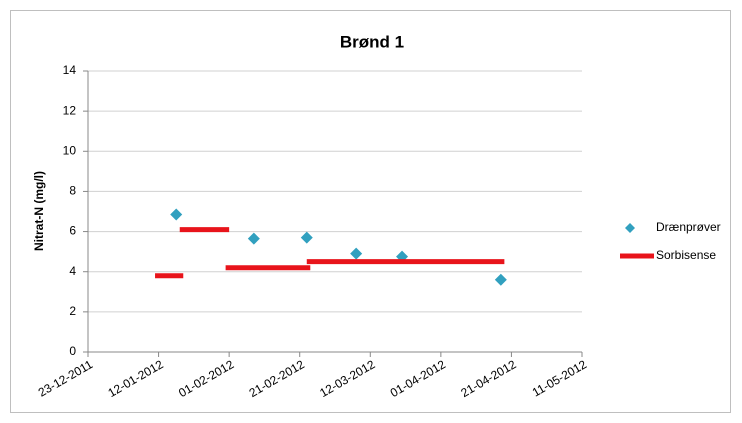  I want to click on y-tick-label: 0, so click(72, 351).